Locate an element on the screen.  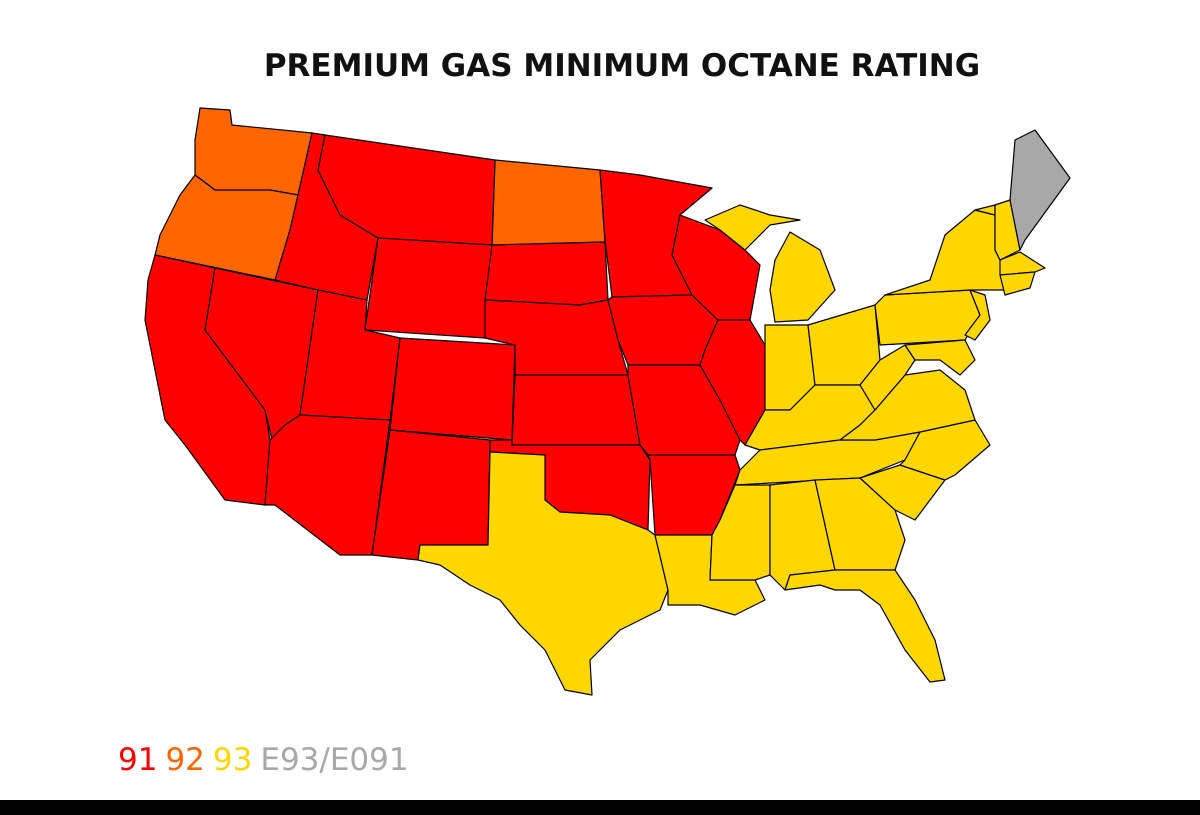
legend: 91 92 93 E93/E091 is located at coordinates (267, 760).